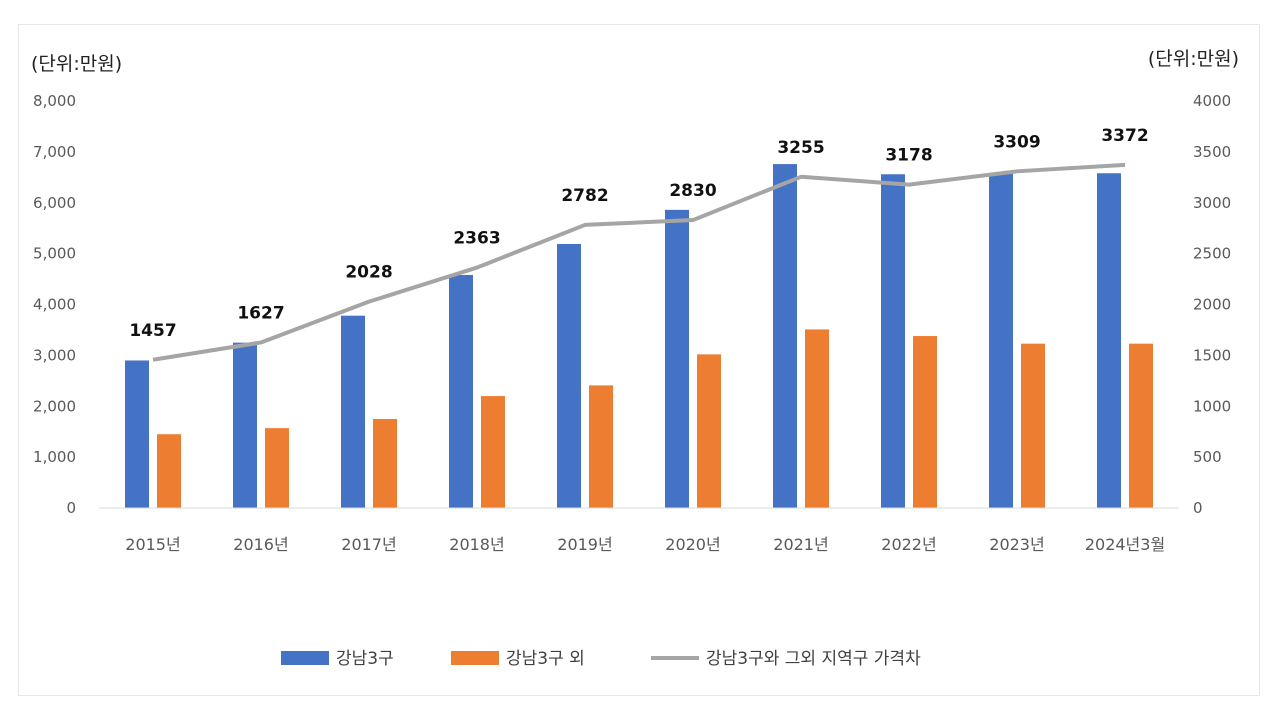 The image size is (1280, 720). What do you see at coordinates (1212, 101) in the screenshot?
I see `right-y-tick-label: 4000` at bounding box center [1212, 101].